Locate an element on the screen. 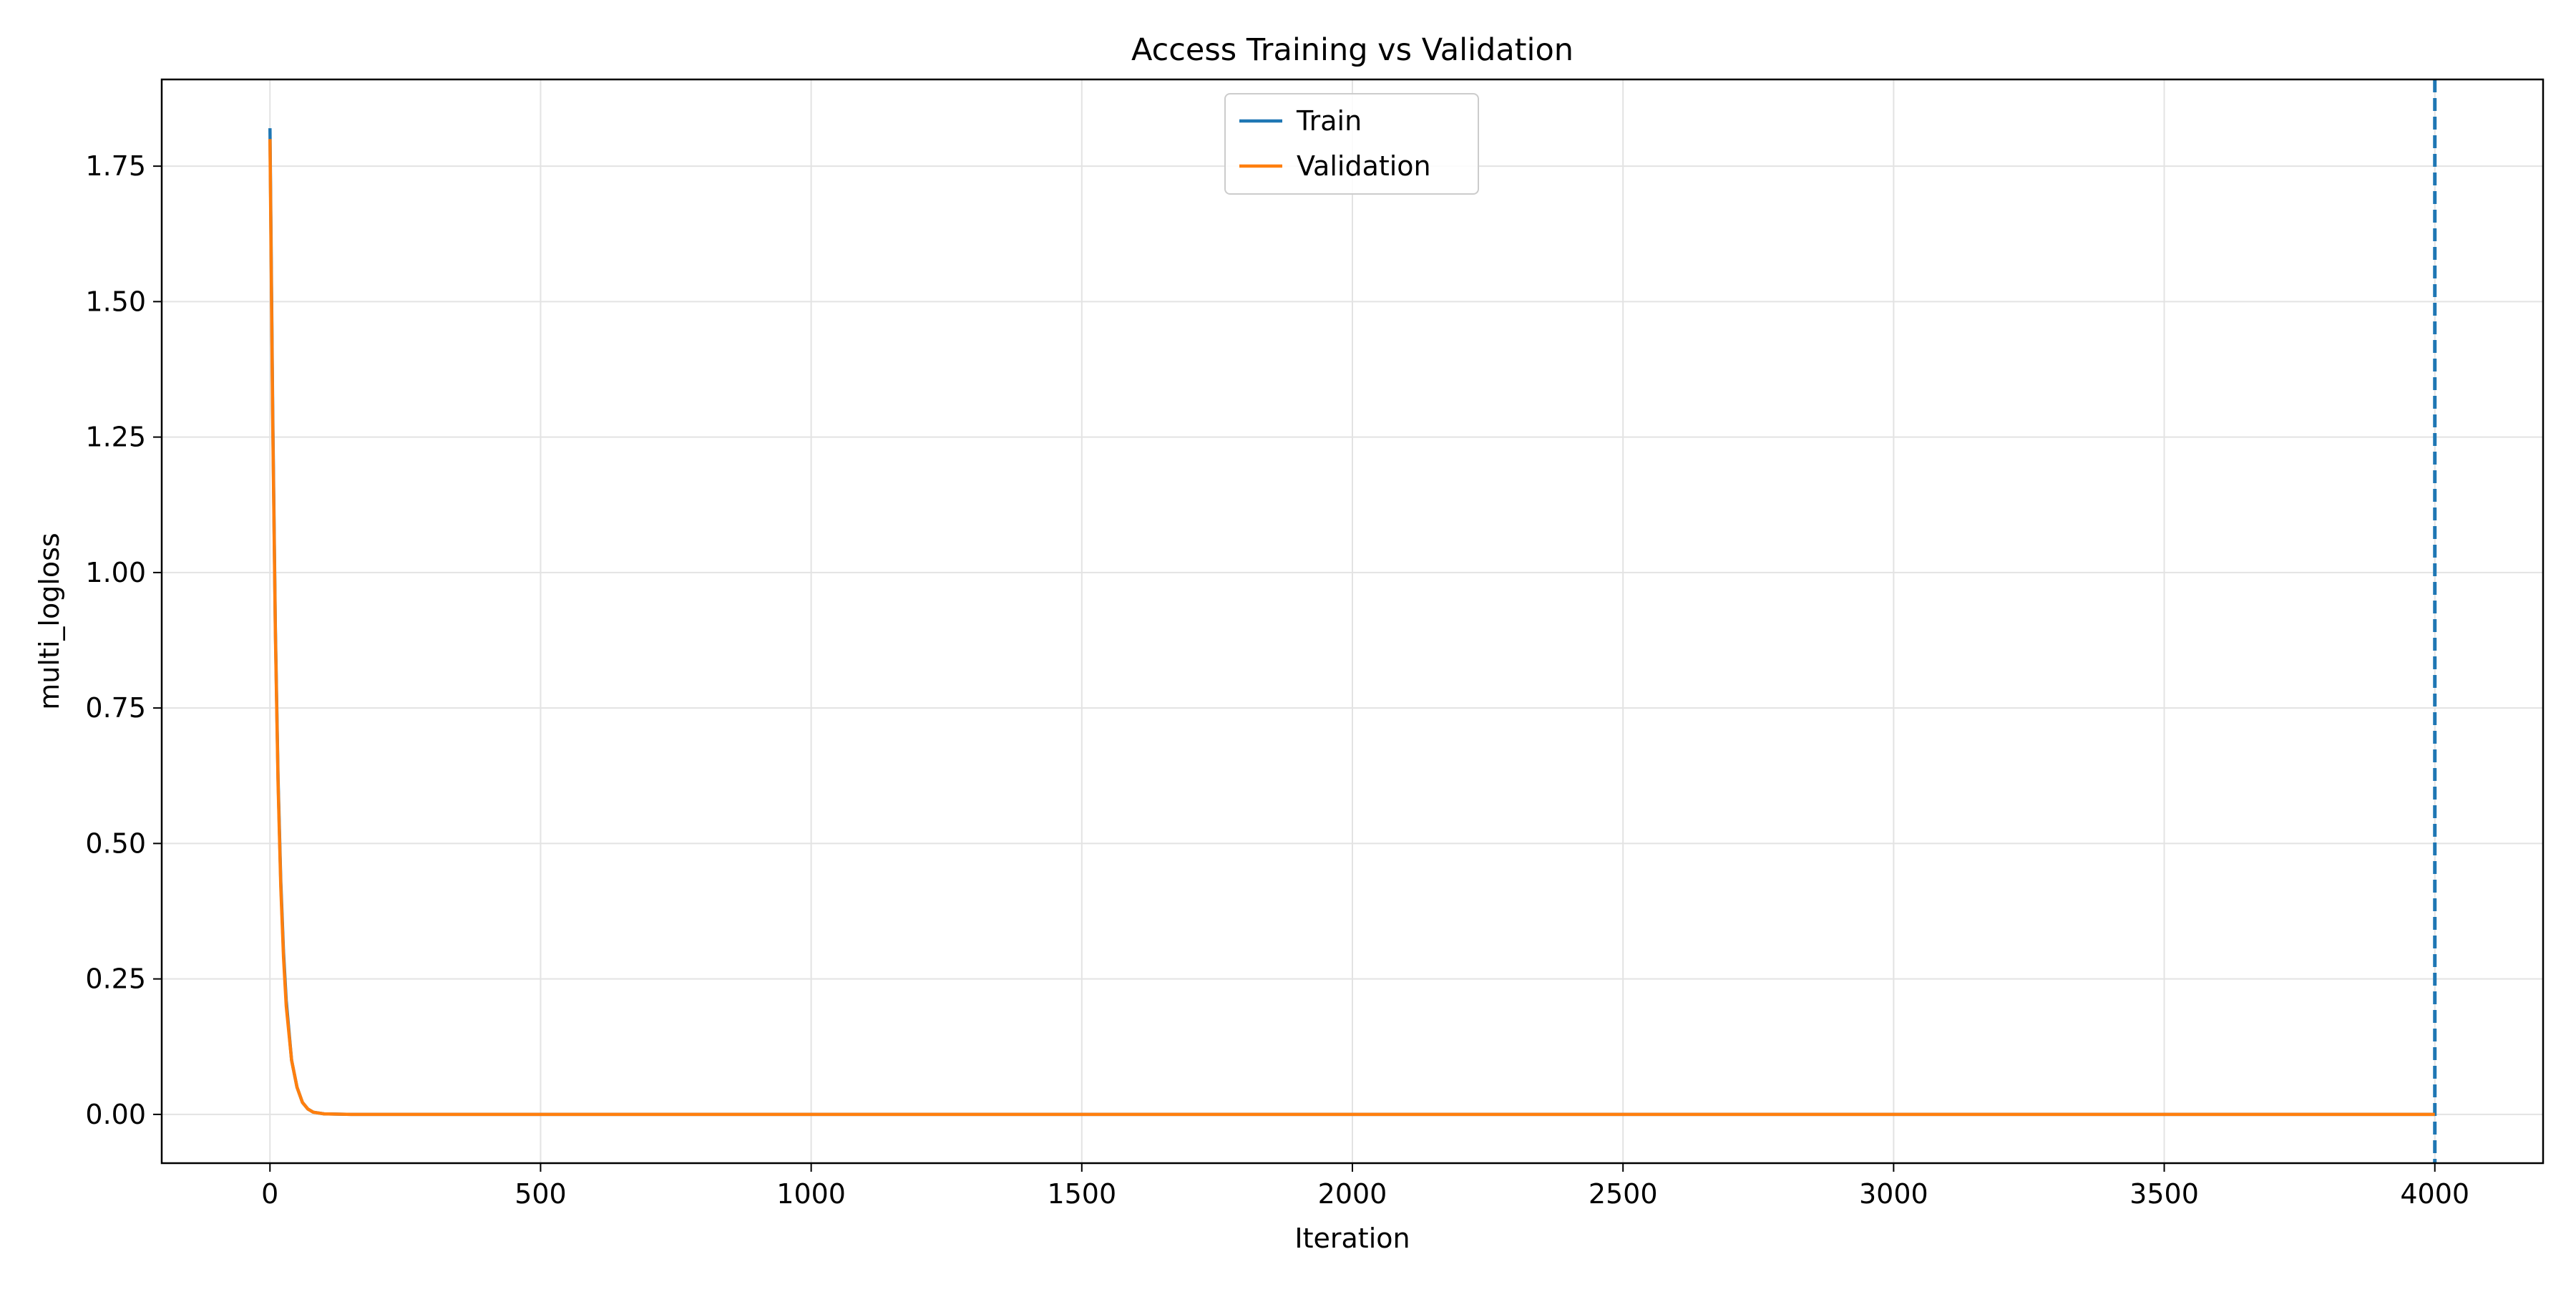 This screenshot has width=2576, height=1292. y-tick-label: 0.25 is located at coordinates (115, 979).